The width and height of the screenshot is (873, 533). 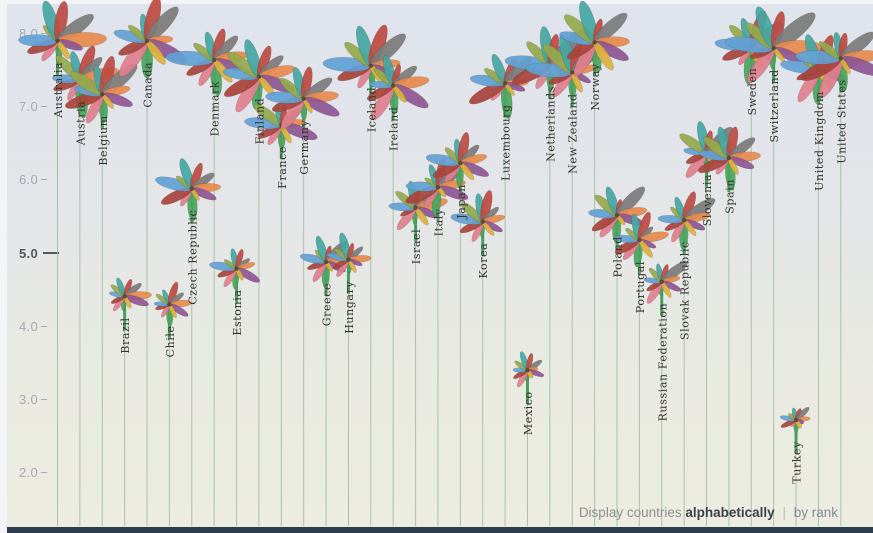 I want to click on country-label: Denmark, so click(x=215, y=109).